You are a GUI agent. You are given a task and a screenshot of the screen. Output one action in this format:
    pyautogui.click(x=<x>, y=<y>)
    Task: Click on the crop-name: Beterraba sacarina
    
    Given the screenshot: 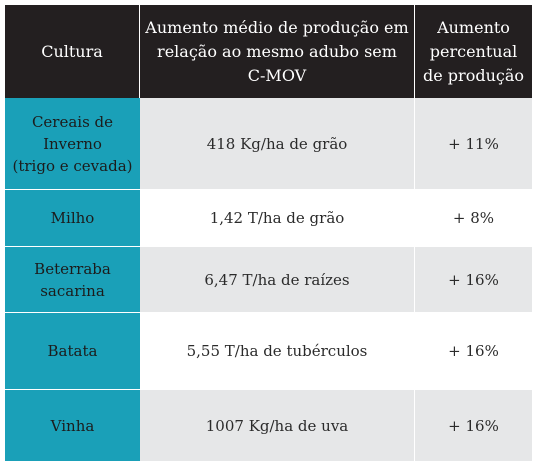 What is the action you would take?
    pyautogui.click(x=72, y=279)
    